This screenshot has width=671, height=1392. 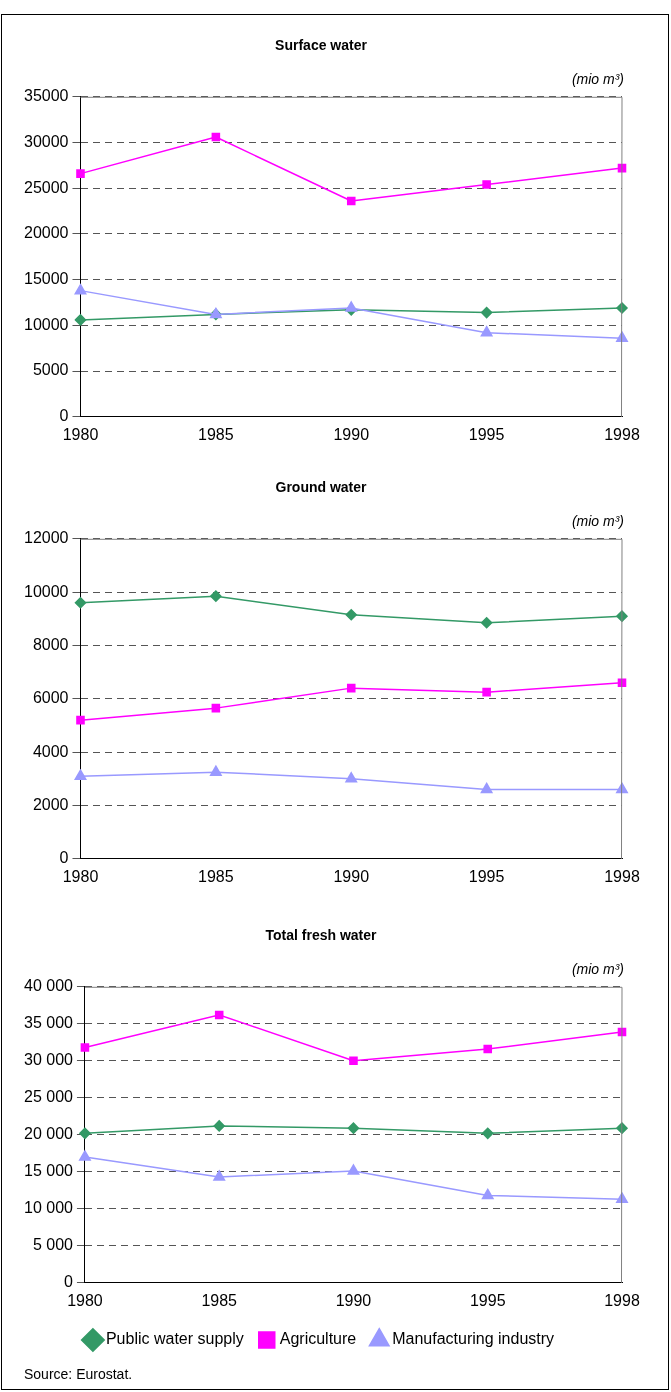 What do you see at coordinates (49, 1171) in the screenshot?
I see `y-tick-label: 15 000` at bounding box center [49, 1171].